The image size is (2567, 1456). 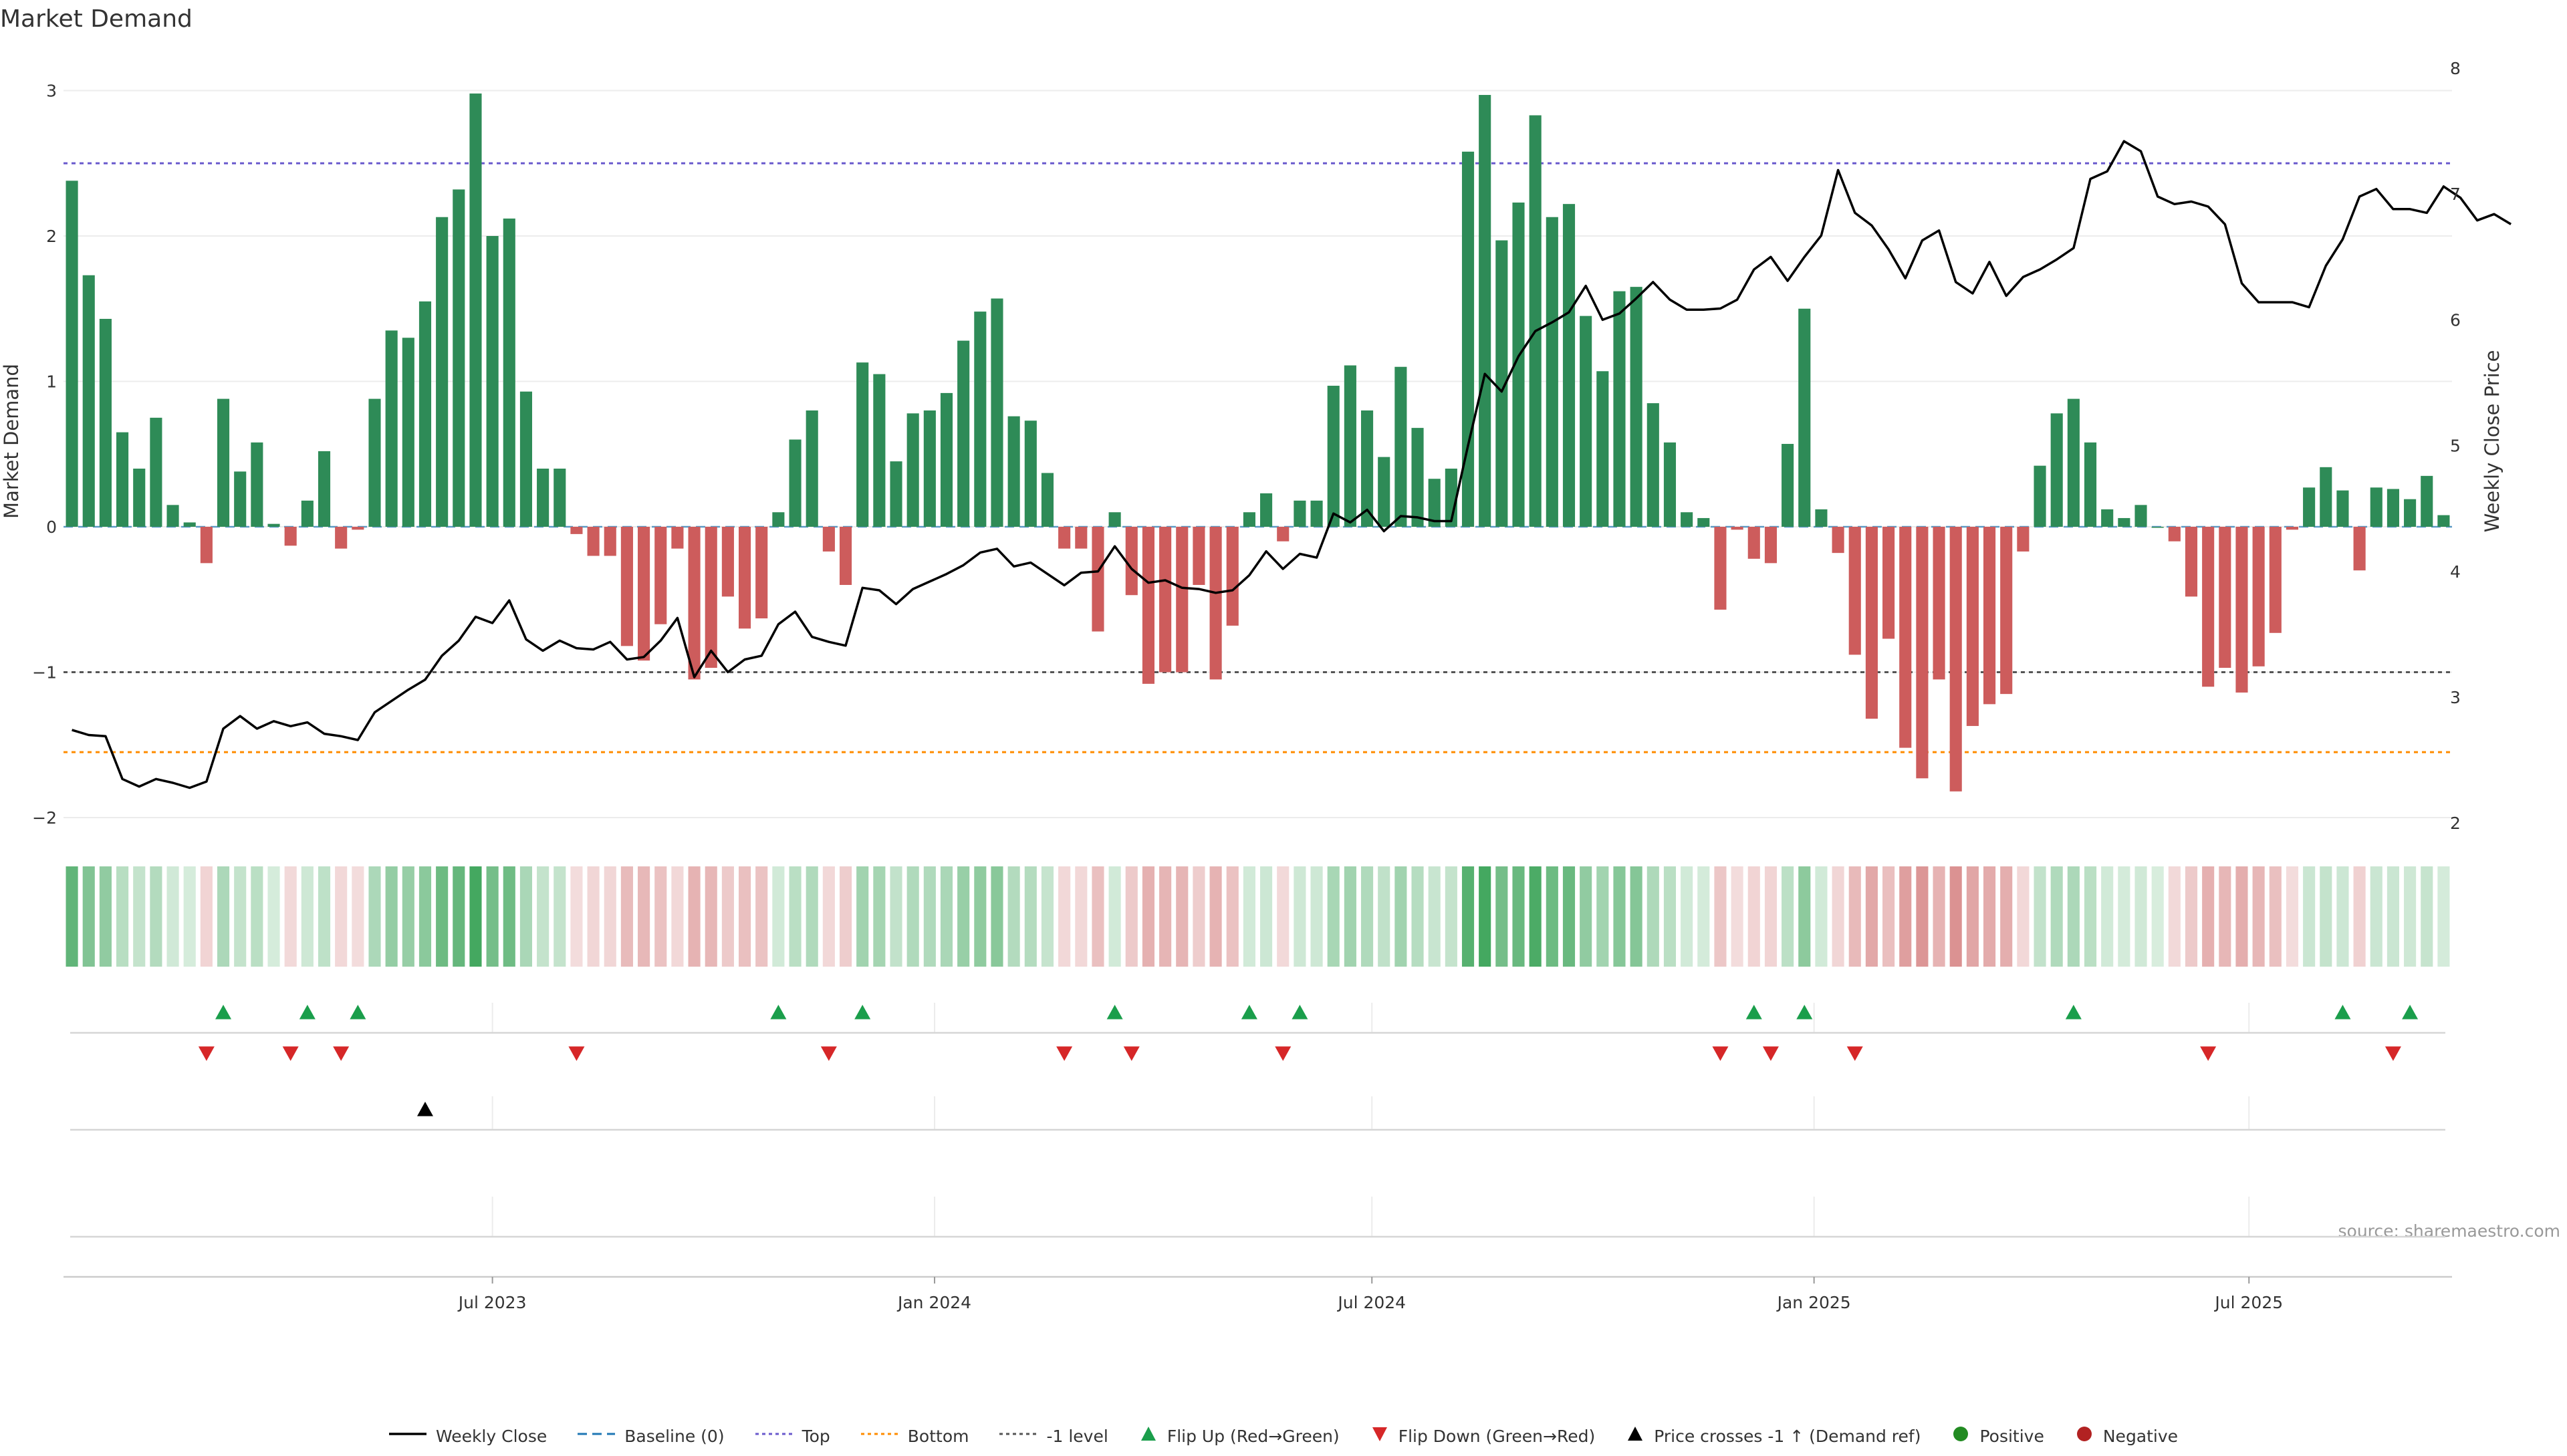 I want to click on source-note: source: sharemaestro.com, so click(x=2449, y=1231).